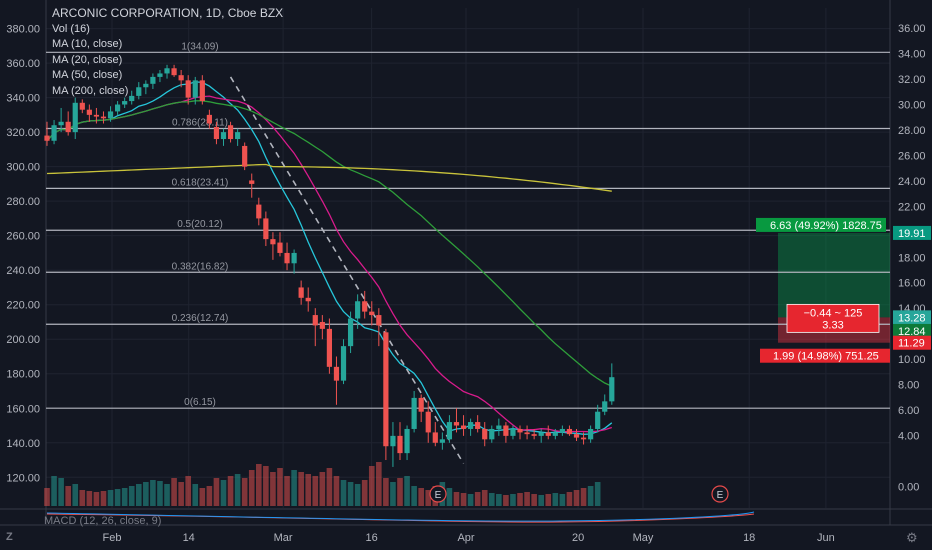 The image size is (932, 550). I want to click on left-axis-tick: 280.00, so click(23, 202).